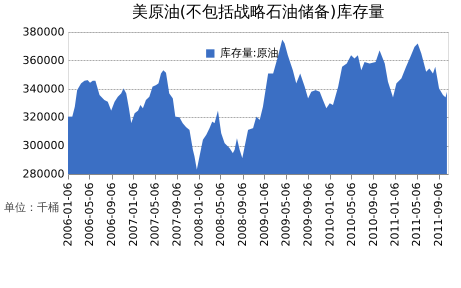 The width and height of the screenshot is (461, 288). What do you see at coordinates (68, 214) in the screenshot?
I see `x-tick-label: 2006-01-06` at bounding box center [68, 214].